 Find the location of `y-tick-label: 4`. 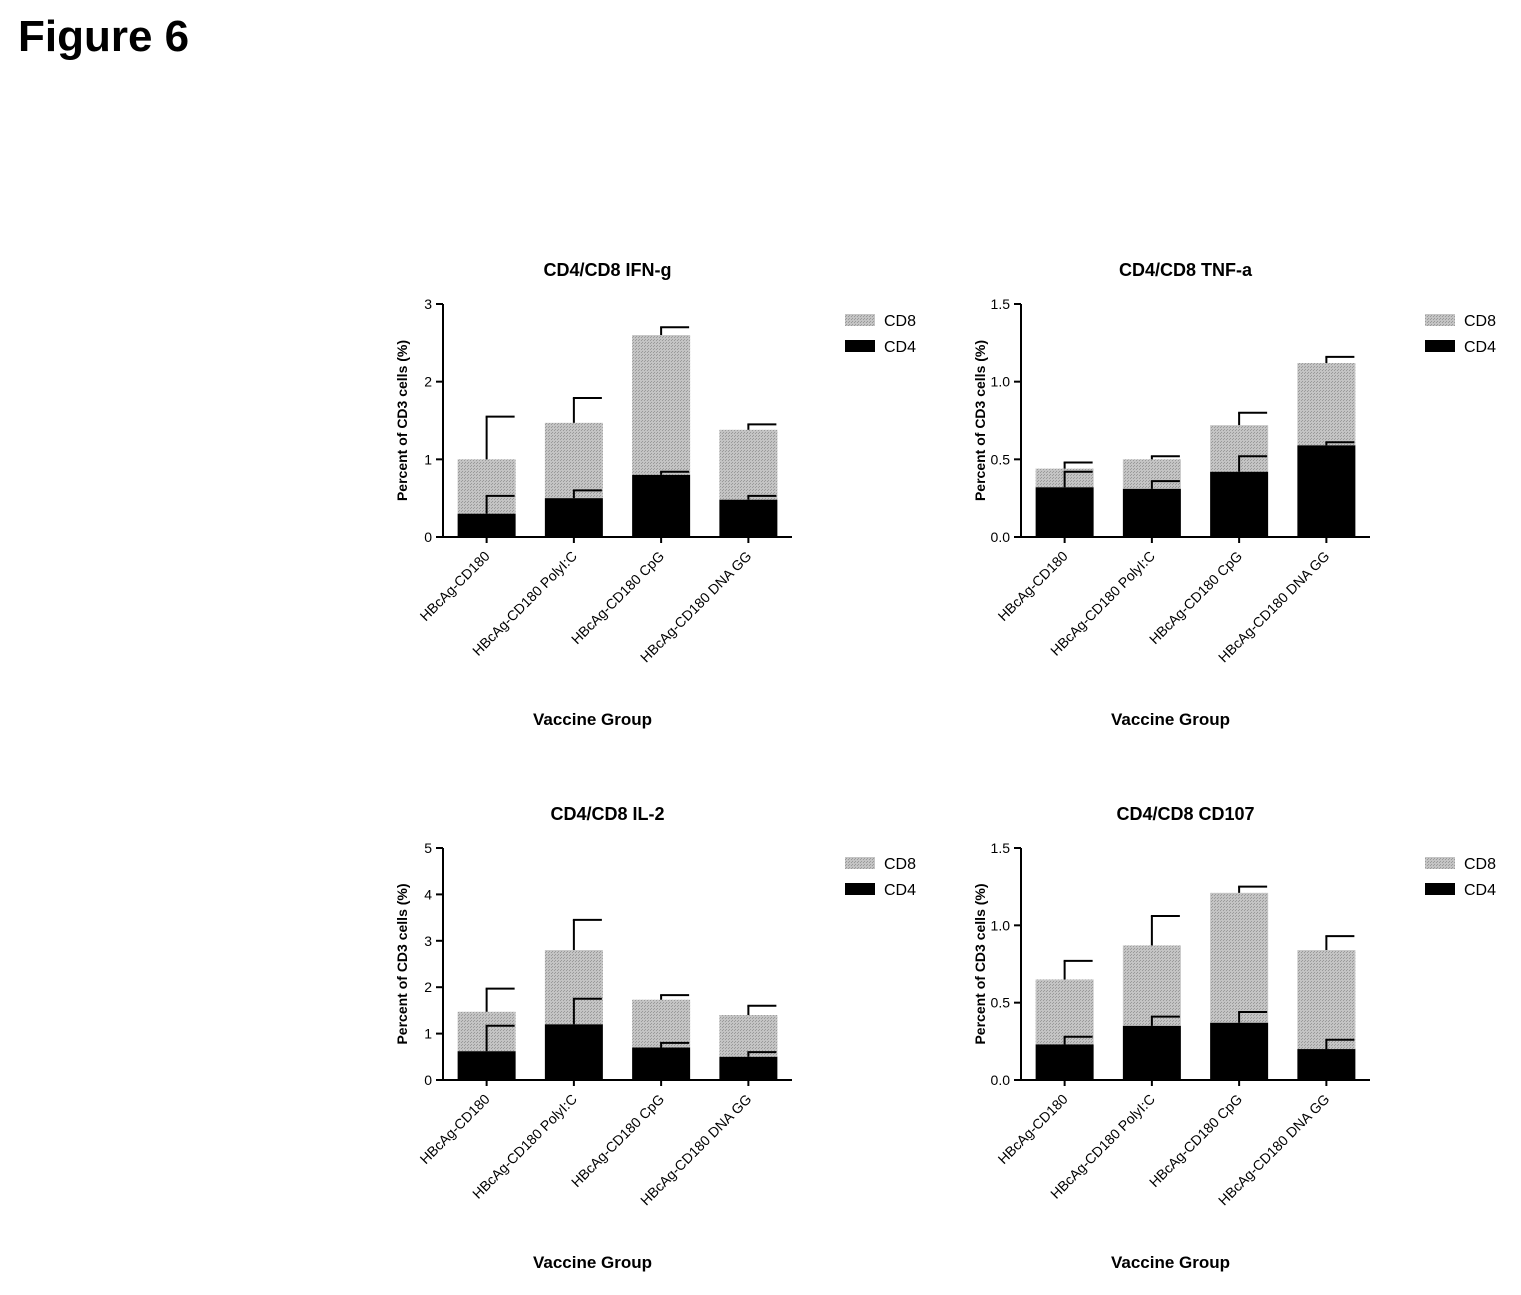

y-tick-label: 4 is located at coordinates (428, 894).